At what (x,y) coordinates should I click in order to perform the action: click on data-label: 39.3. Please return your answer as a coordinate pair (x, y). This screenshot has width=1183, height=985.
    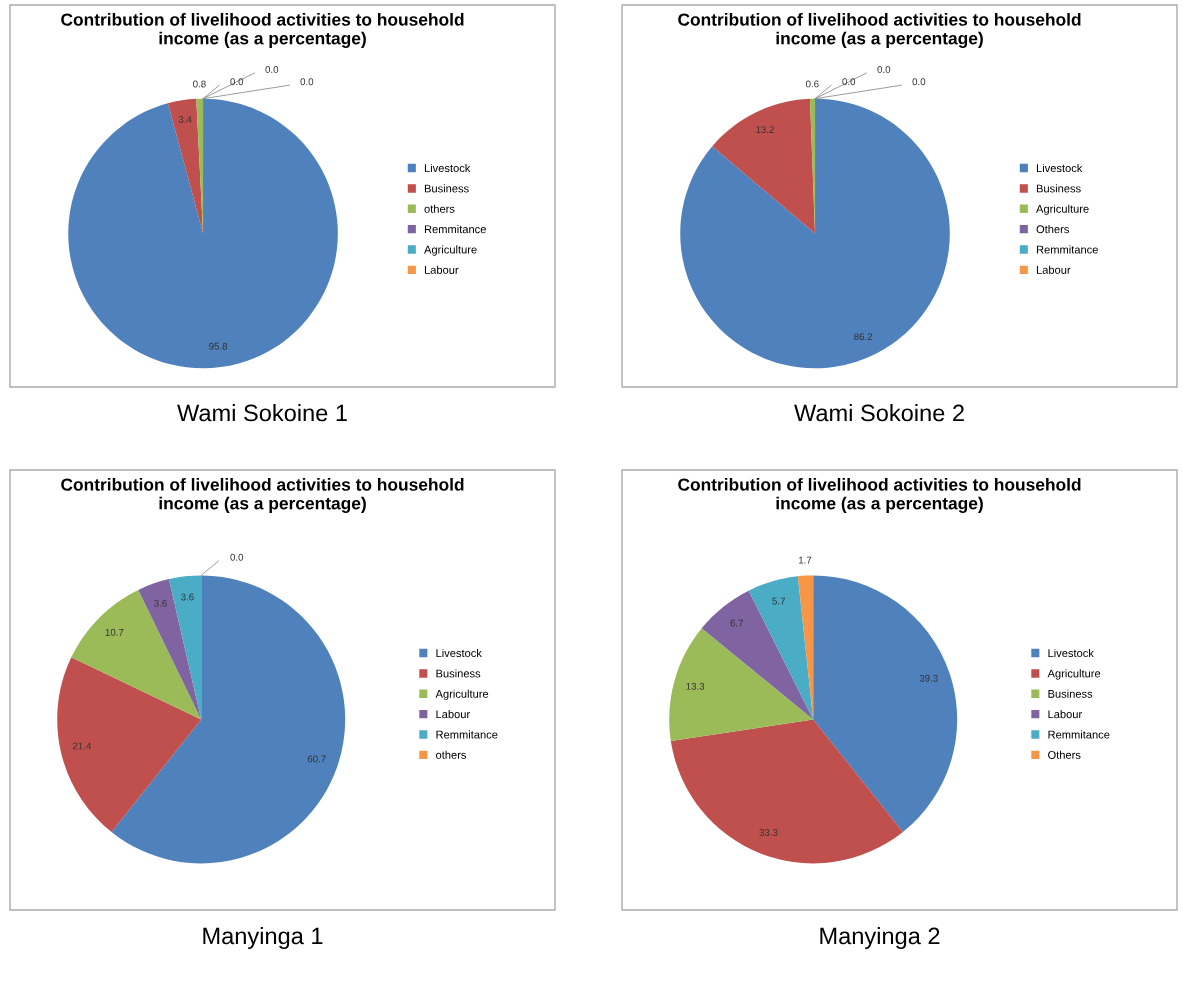
    Looking at the image, I should click on (928, 678).